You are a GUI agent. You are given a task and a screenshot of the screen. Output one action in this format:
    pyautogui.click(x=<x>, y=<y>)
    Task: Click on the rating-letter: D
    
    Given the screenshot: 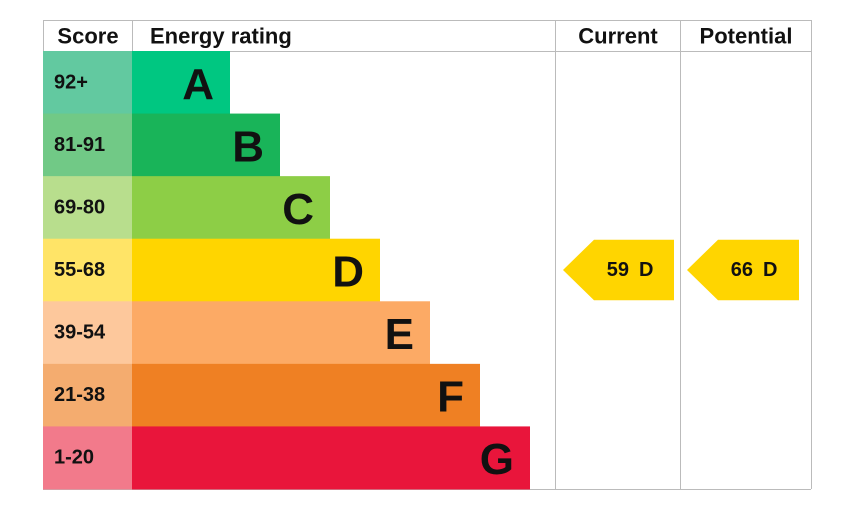 What is the action you would take?
    pyautogui.click(x=348, y=271)
    